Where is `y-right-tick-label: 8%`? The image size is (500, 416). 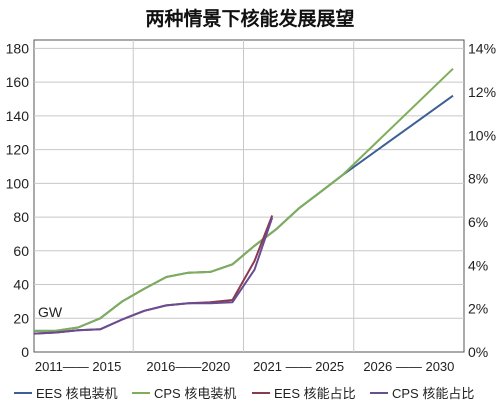 y-right-tick-label: 8% is located at coordinates (478, 179).